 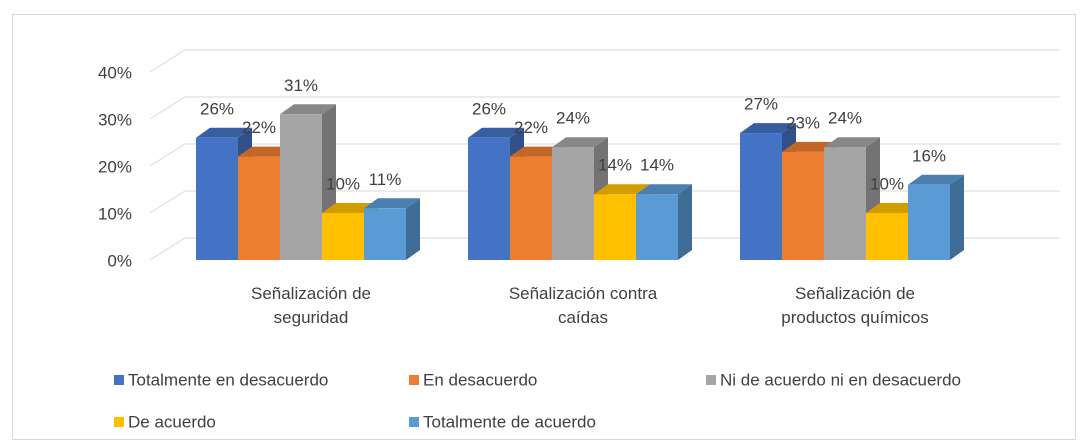 What do you see at coordinates (228, 379) in the screenshot?
I see `legend-label: Totalmente en desacuerdo` at bounding box center [228, 379].